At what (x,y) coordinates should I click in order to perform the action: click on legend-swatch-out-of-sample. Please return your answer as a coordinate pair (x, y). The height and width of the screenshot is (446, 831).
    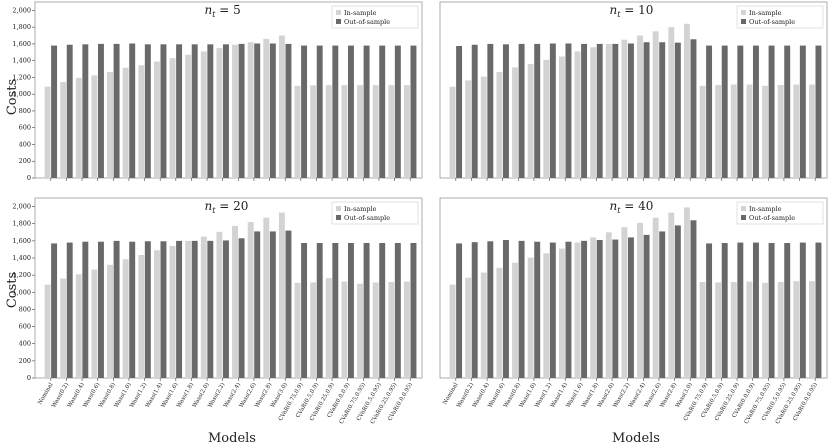
    Looking at the image, I should click on (743, 21).